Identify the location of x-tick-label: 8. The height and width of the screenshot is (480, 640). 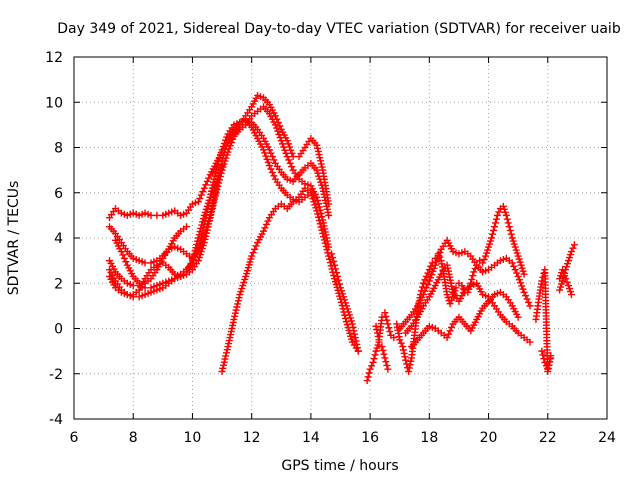
(133, 438).